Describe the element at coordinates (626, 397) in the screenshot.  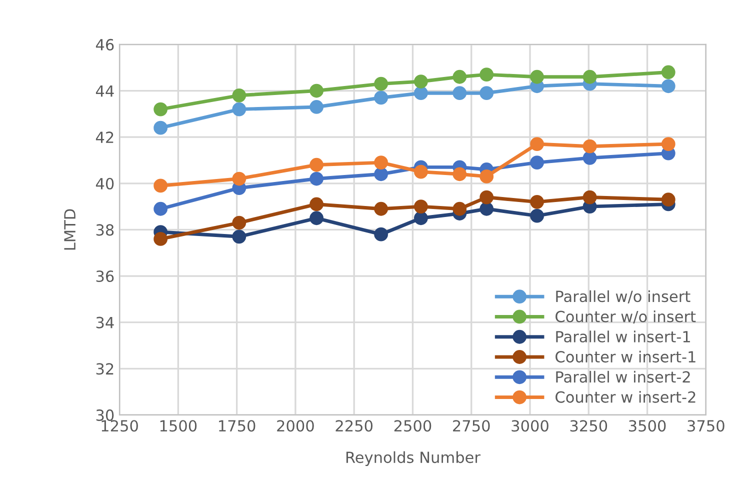
I see `legend-label: Counter w insert-2` at that location.